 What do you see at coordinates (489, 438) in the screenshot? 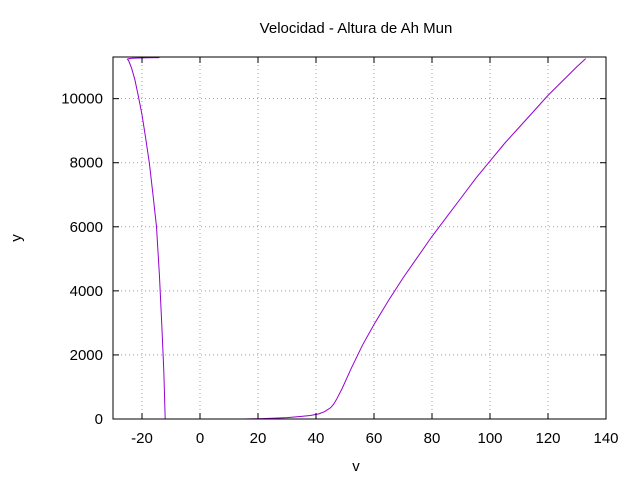
I see `x-tick-label: 100` at bounding box center [489, 438].